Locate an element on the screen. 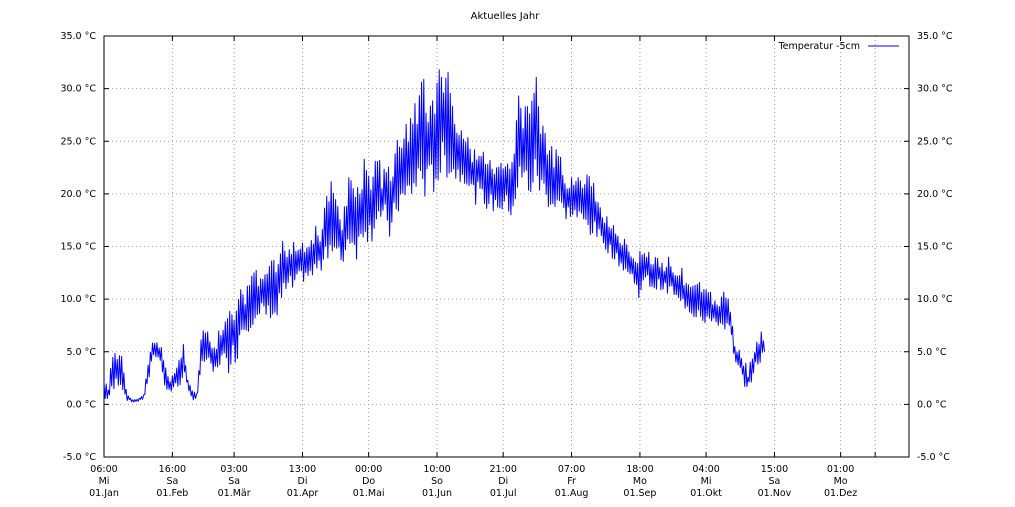 This screenshot has height=507, width=1015. x-tick-time-label: 00:00 is located at coordinates (368, 469).